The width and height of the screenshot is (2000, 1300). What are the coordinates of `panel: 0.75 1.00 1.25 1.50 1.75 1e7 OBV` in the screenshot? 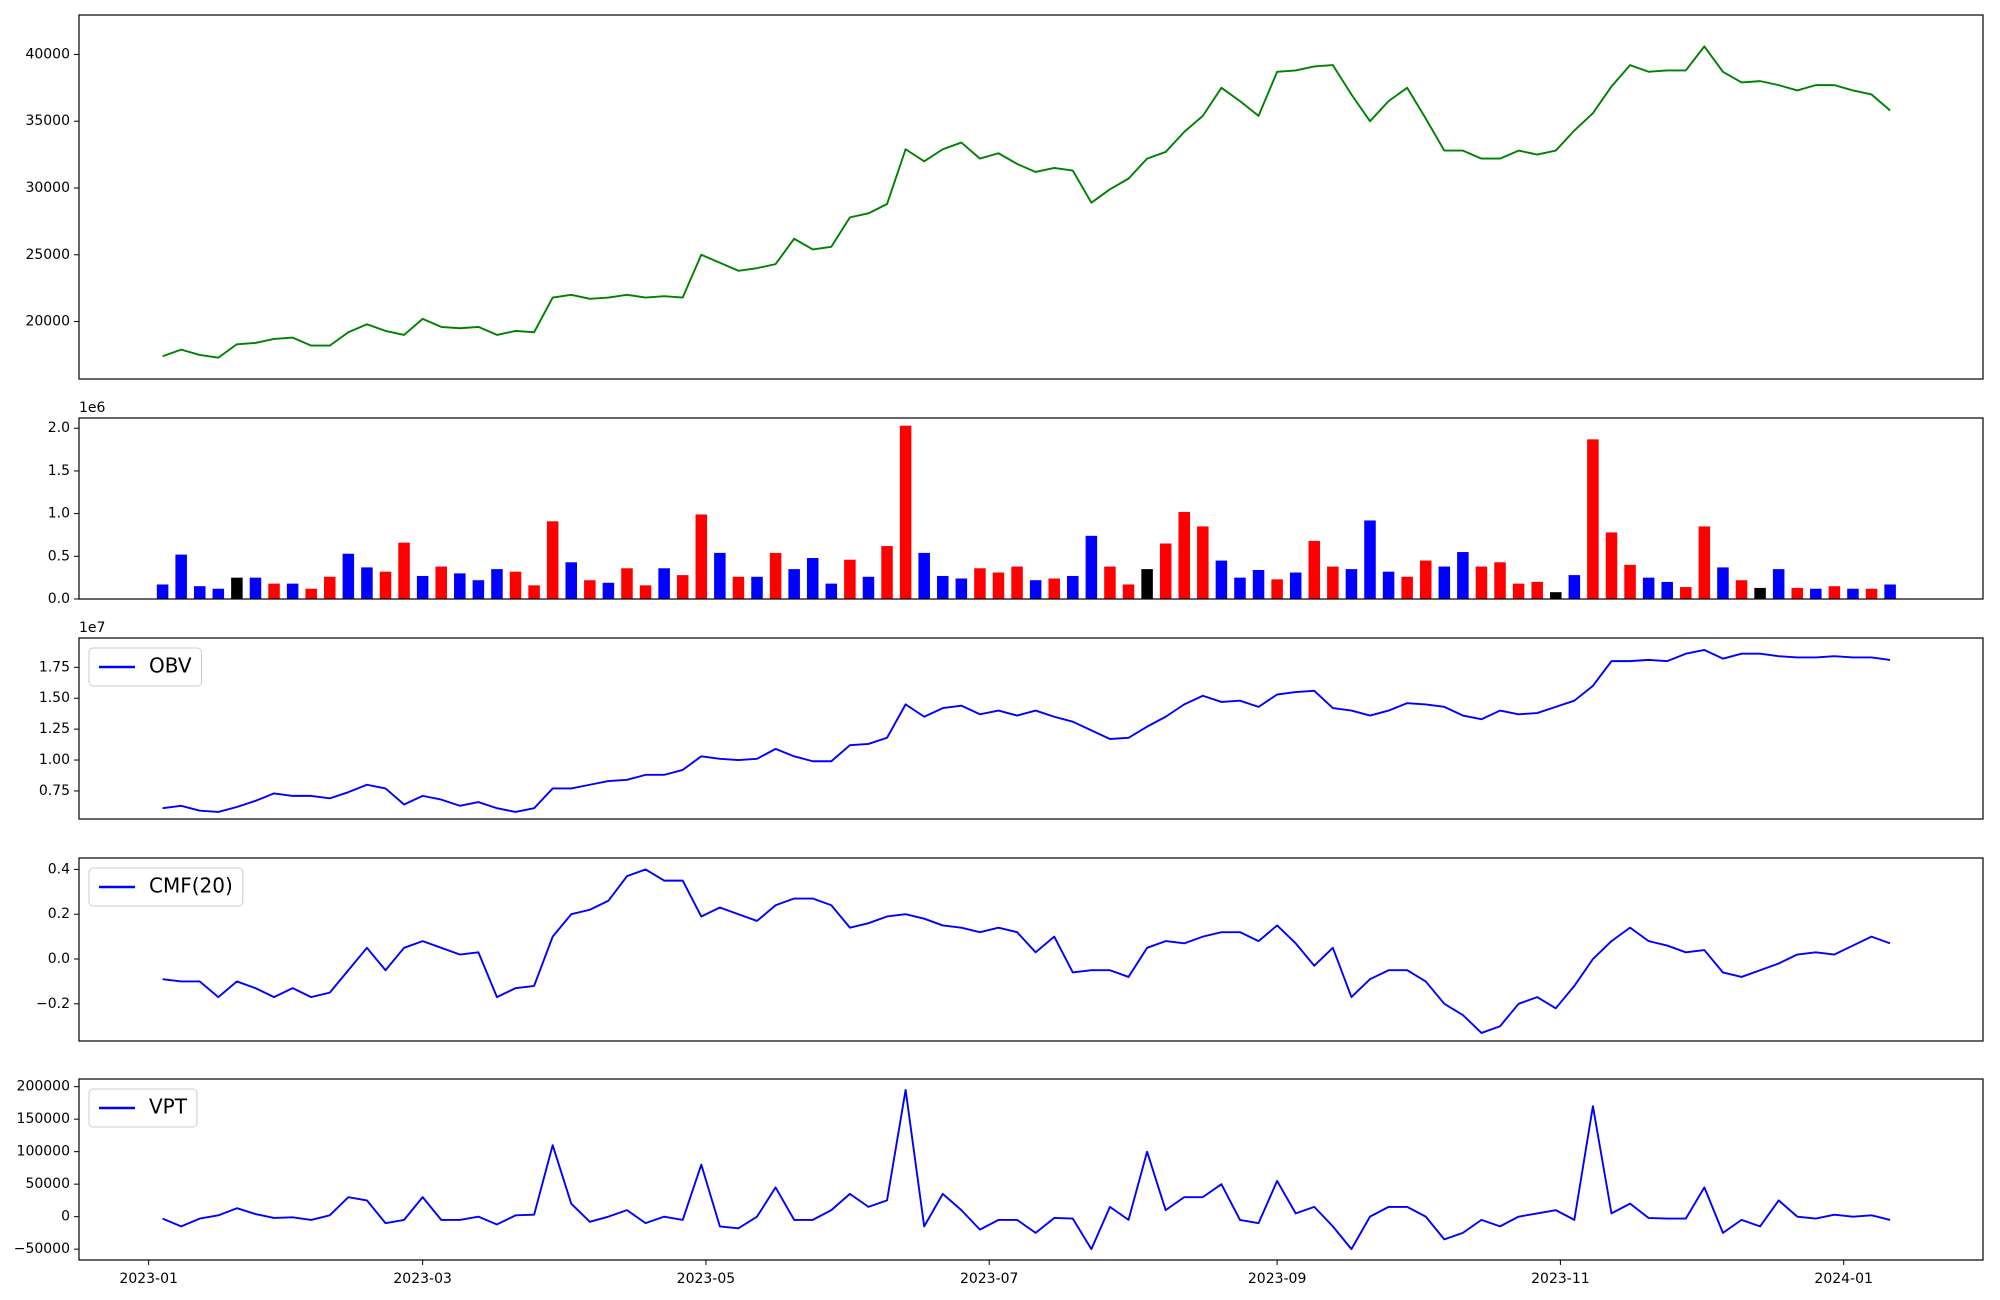 It's located at (1011, 720).